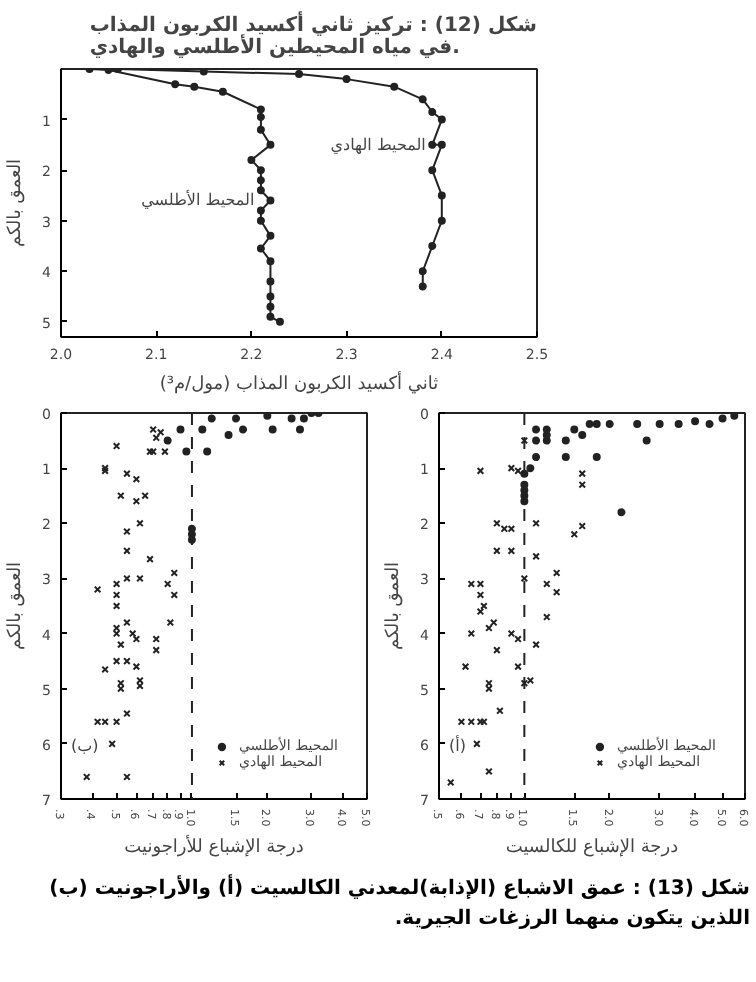 The image size is (756, 982). What do you see at coordinates (592, 848) in the screenshot?
I see `x-axis-title: درجة الإشباع للكالسيت` at bounding box center [592, 848].